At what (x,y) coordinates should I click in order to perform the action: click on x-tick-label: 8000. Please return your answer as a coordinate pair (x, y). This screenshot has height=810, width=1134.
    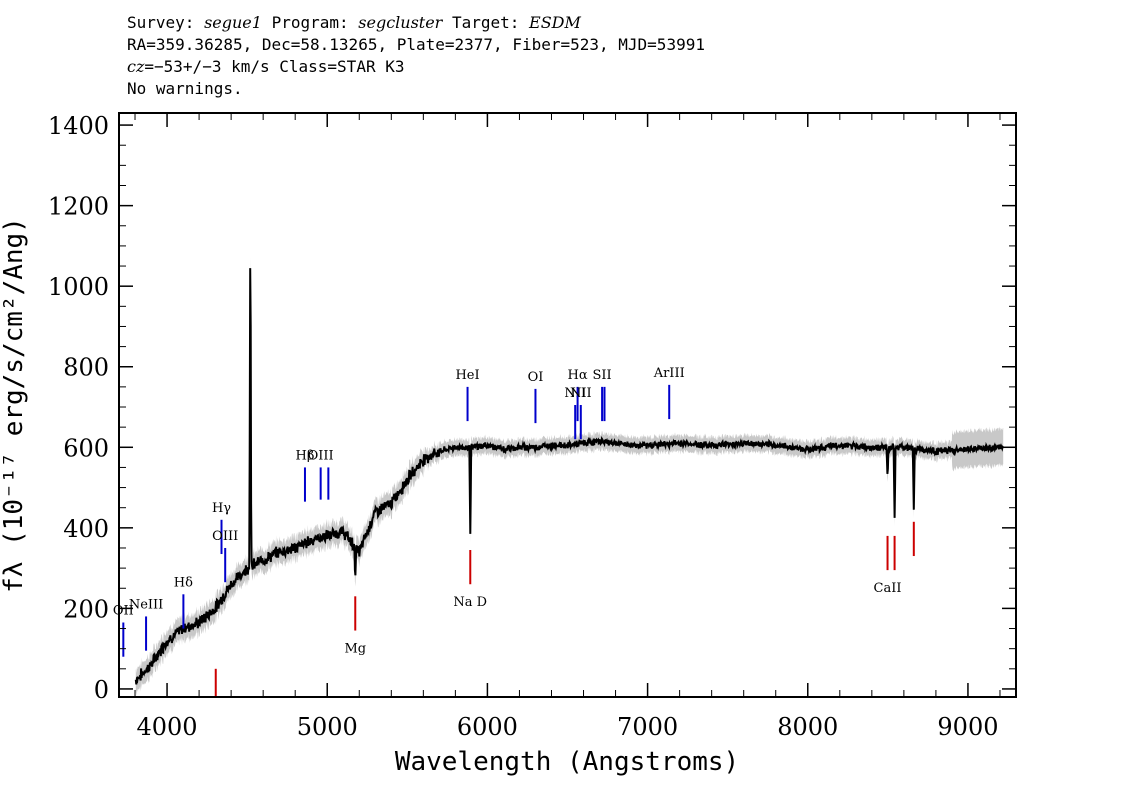
    Looking at the image, I should click on (807, 727).